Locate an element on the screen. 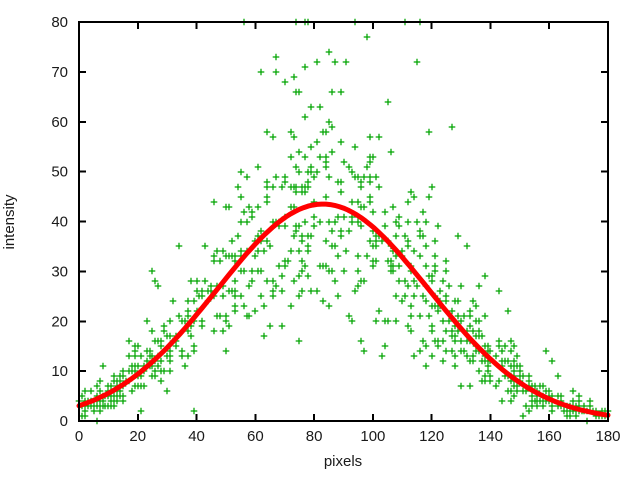 This screenshot has height=480, width=640. x-tick-label: 140 is located at coordinates (490, 436).